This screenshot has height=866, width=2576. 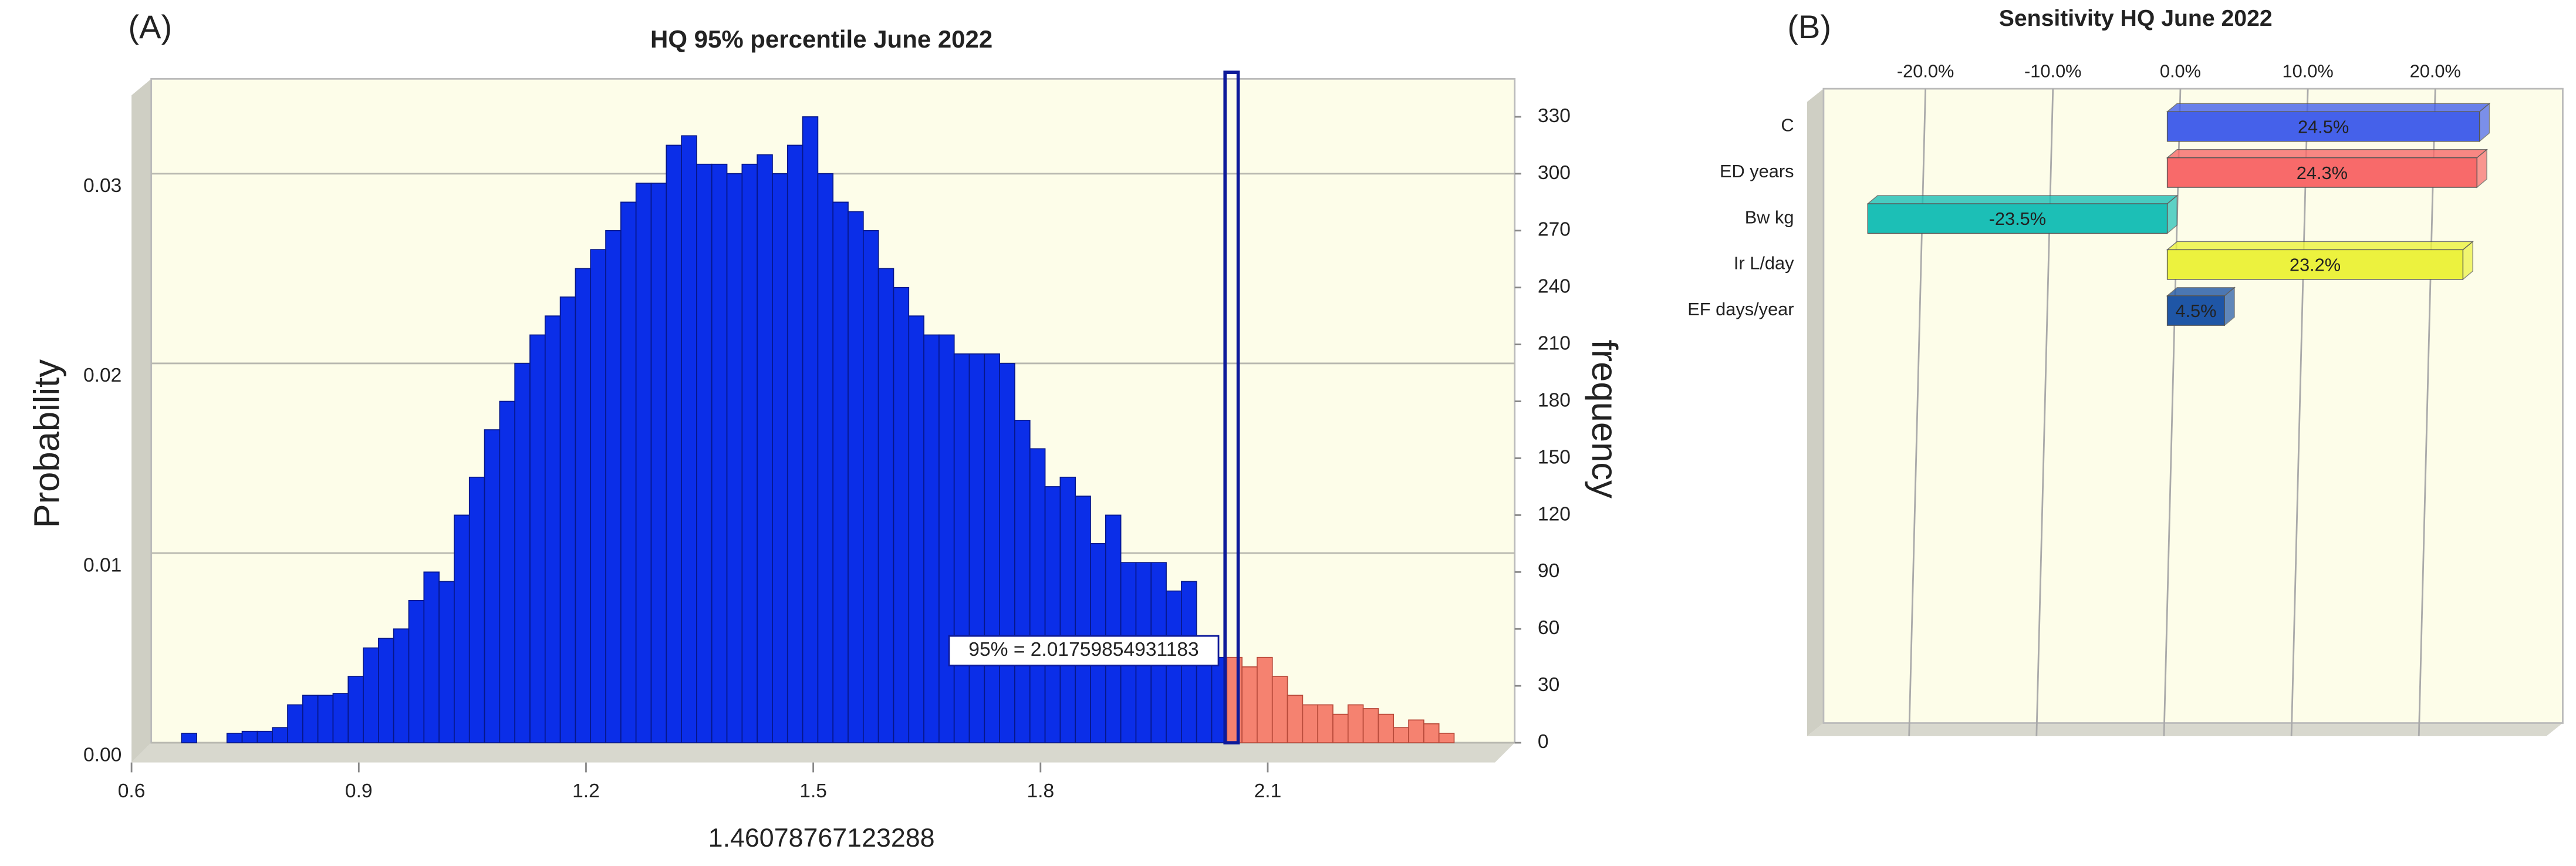 What do you see at coordinates (1770, 217) in the screenshot?
I see `category-label: Bw kg` at bounding box center [1770, 217].